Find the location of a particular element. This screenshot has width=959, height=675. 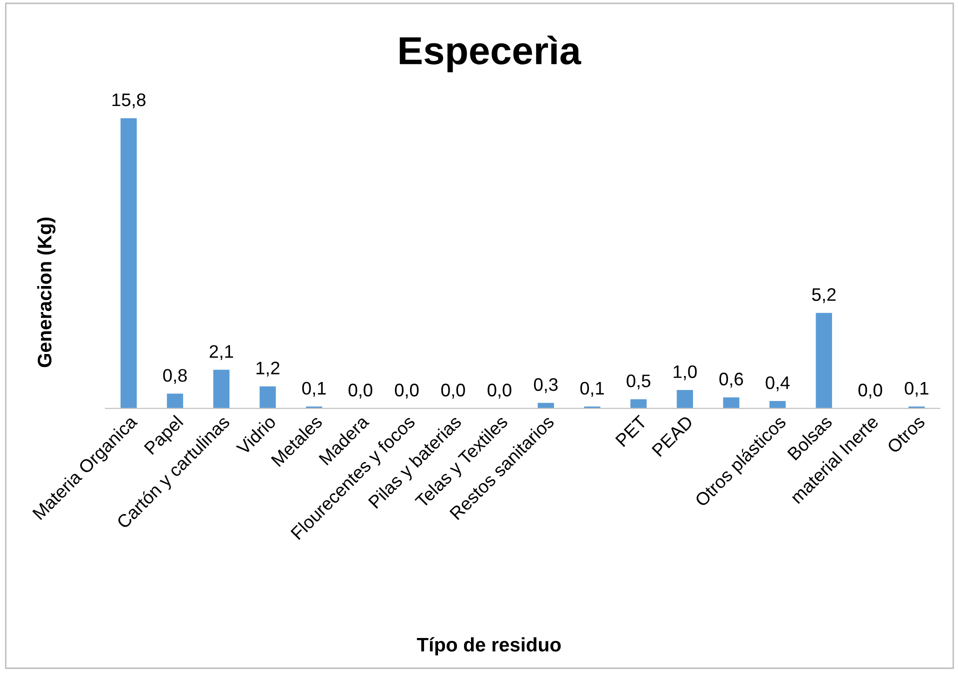

data-label: 0,5 is located at coordinates (638, 382).